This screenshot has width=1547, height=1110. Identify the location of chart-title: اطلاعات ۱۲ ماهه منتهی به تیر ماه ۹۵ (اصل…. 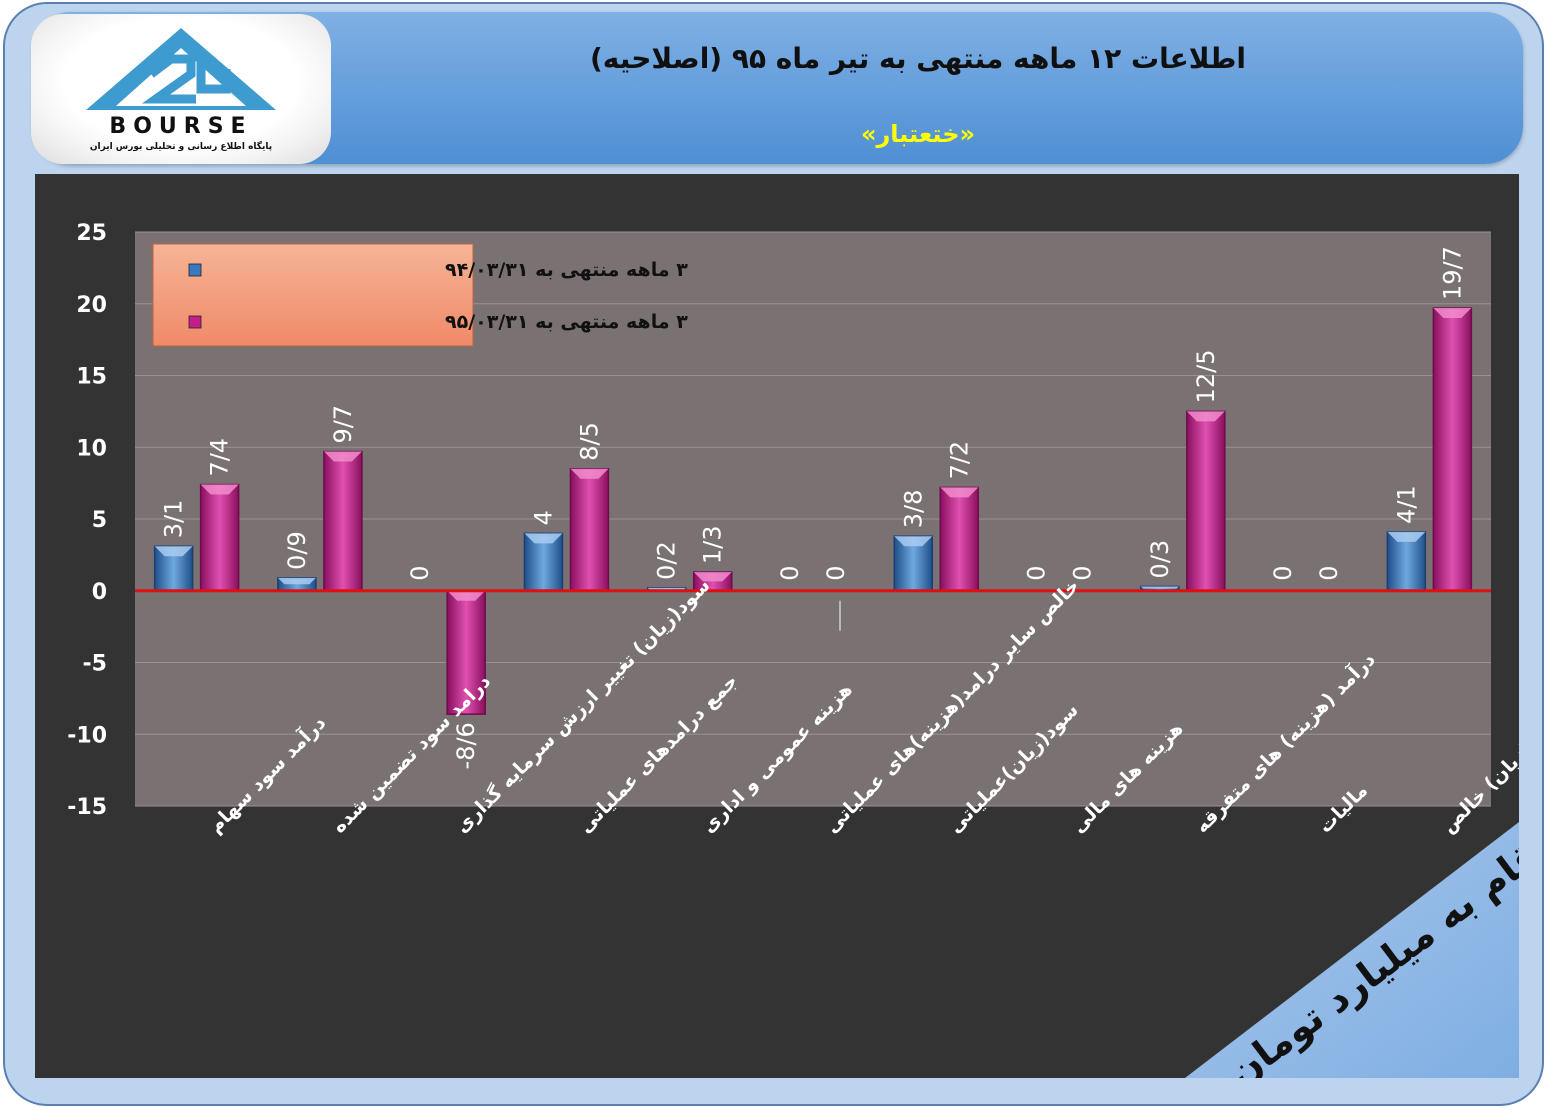
(918, 58).